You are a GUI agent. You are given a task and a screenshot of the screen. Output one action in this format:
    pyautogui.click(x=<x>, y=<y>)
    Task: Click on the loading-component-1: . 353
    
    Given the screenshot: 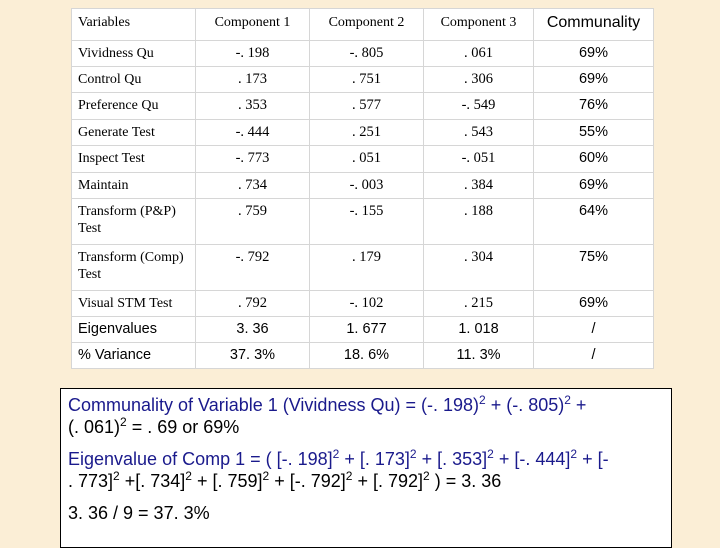 What is the action you would take?
    pyautogui.click(x=252, y=106)
    